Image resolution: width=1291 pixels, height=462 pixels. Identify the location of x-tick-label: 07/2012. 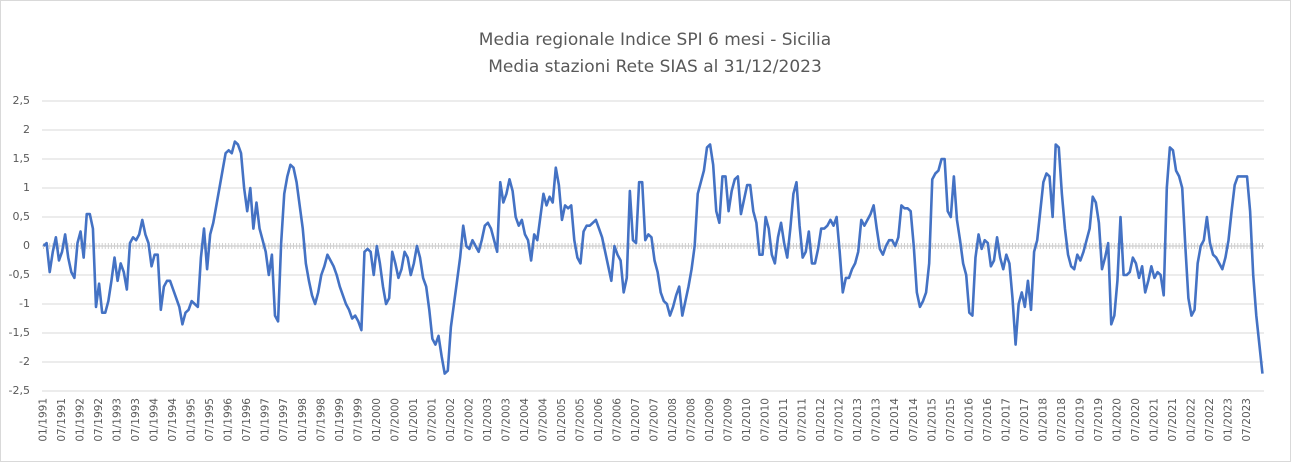
(840, 420).